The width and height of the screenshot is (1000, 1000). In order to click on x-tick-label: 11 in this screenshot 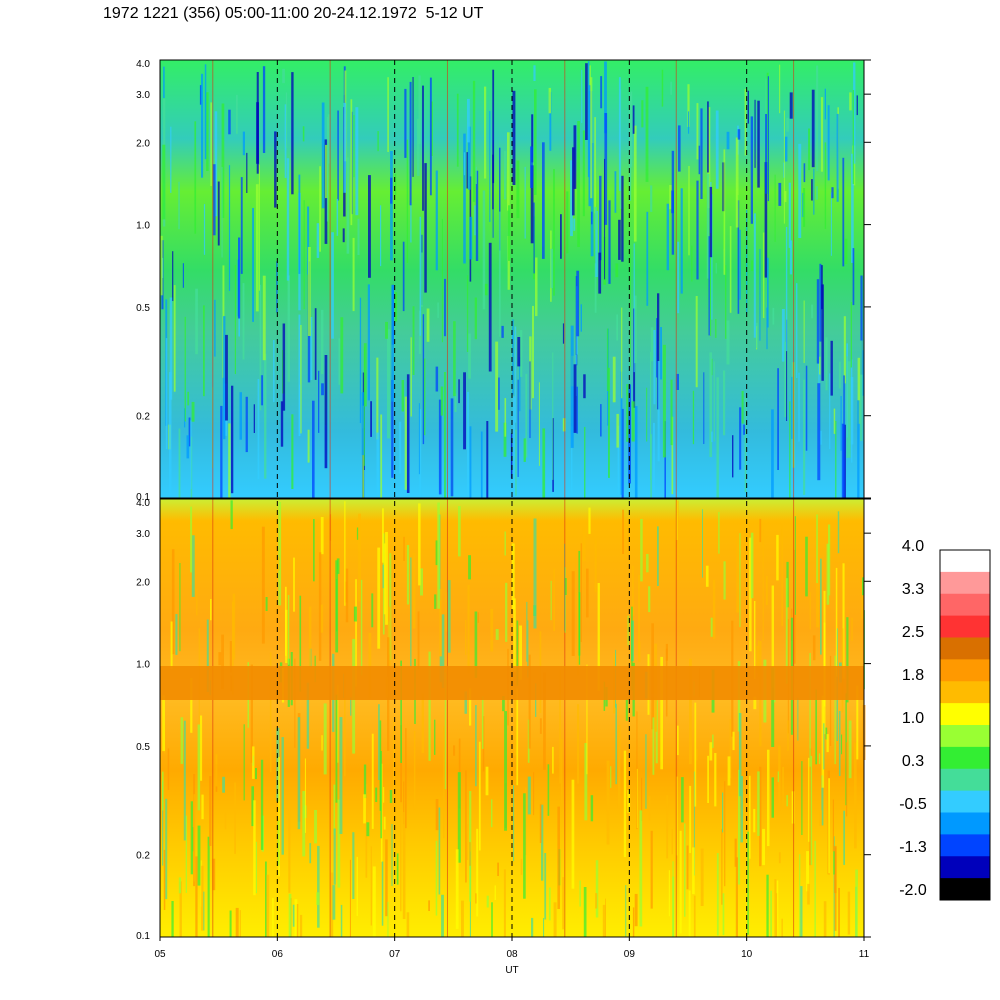, I will do `click(864, 954)`.